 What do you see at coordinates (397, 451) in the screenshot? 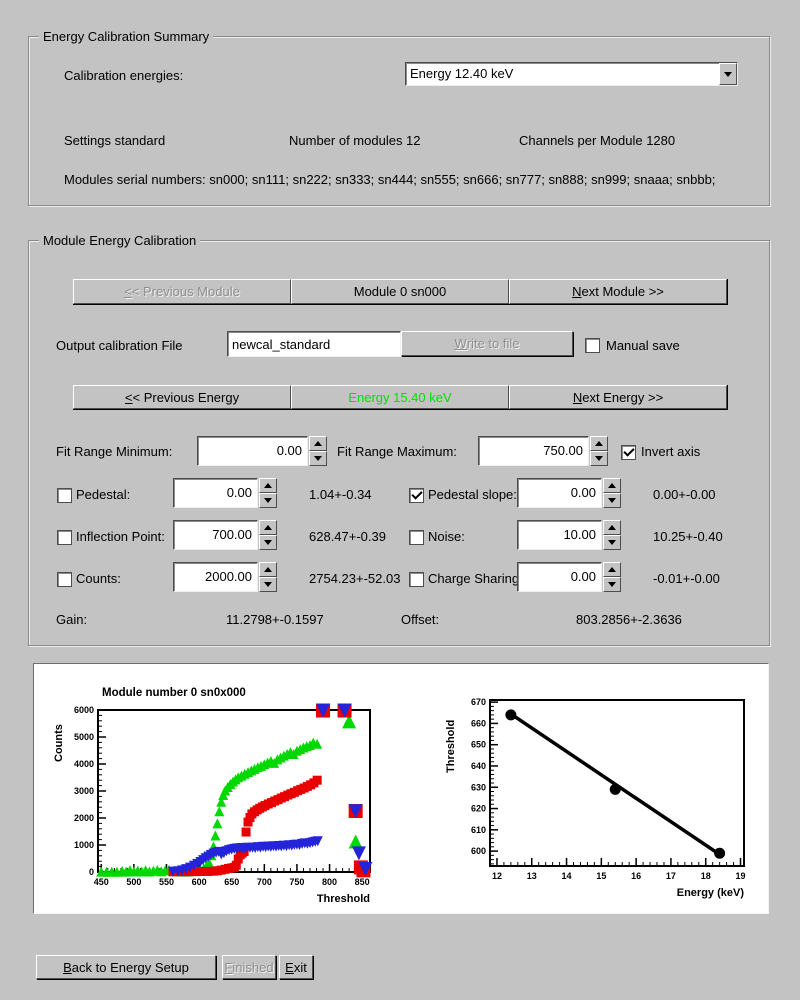
I see `fit-range-max-label: Fit Range Maximum:` at bounding box center [397, 451].